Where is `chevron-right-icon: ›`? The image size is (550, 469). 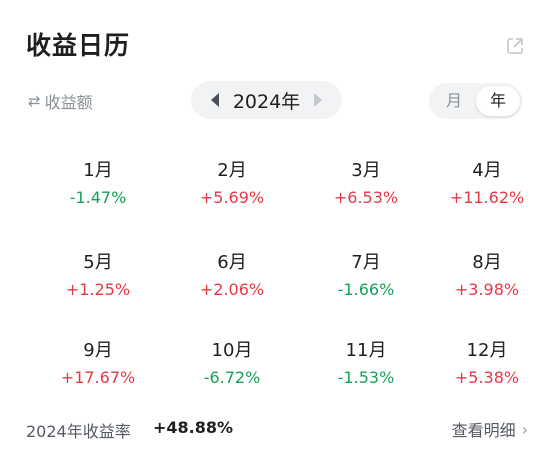
chevron-right-icon: › is located at coordinates (524, 429).